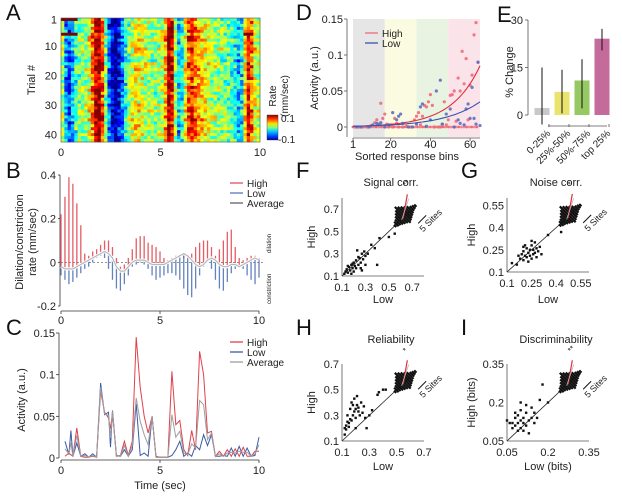 The height and width of the screenshot is (497, 622). Describe the element at coordinates (556, 183) in the screenshot. I see `g-title: Noise corr.` at that location.